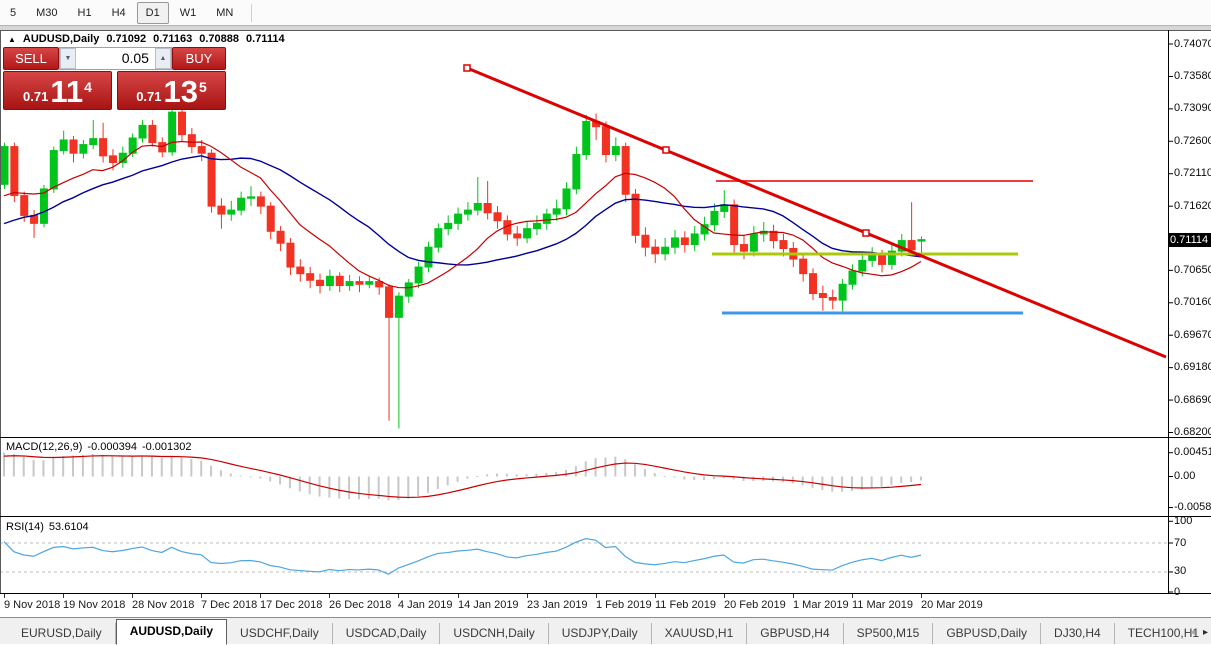 Image resolution: width=1211 pixels, height=645 pixels. What do you see at coordinates (25, 527) in the screenshot?
I see `rsi-name: RSI(14)` at bounding box center [25, 527].